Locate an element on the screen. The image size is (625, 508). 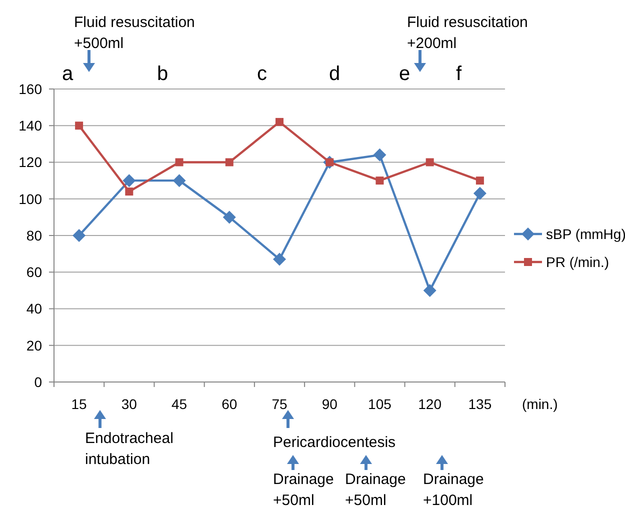
y-tick-label: 140 is located at coordinates (30, 126).